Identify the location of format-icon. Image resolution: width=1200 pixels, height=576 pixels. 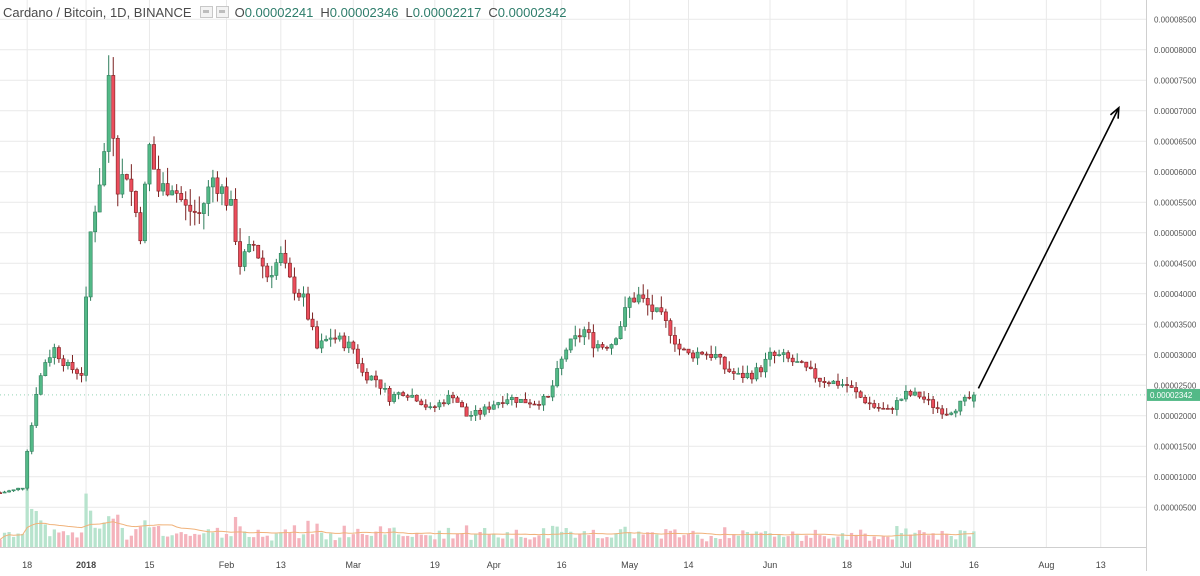
(222, 12).